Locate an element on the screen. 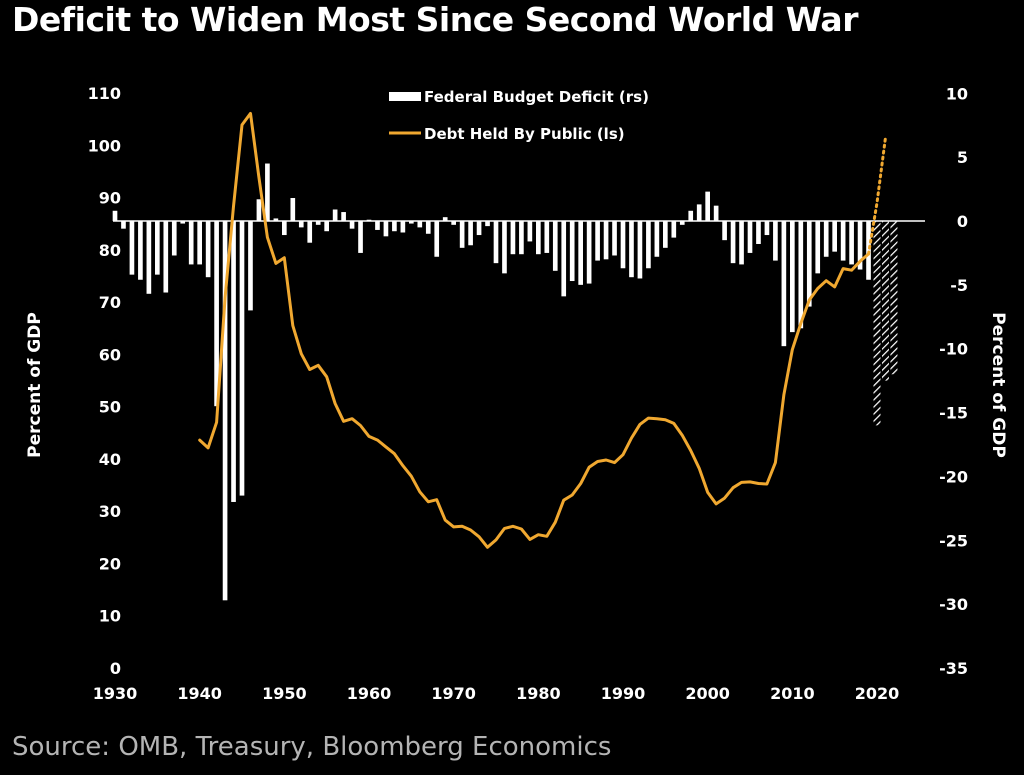 The height and width of the screenshot is (775, 1024). legend-label-deficit: Federal Budget Deficit (rs) is located at coordinates (536, 97).